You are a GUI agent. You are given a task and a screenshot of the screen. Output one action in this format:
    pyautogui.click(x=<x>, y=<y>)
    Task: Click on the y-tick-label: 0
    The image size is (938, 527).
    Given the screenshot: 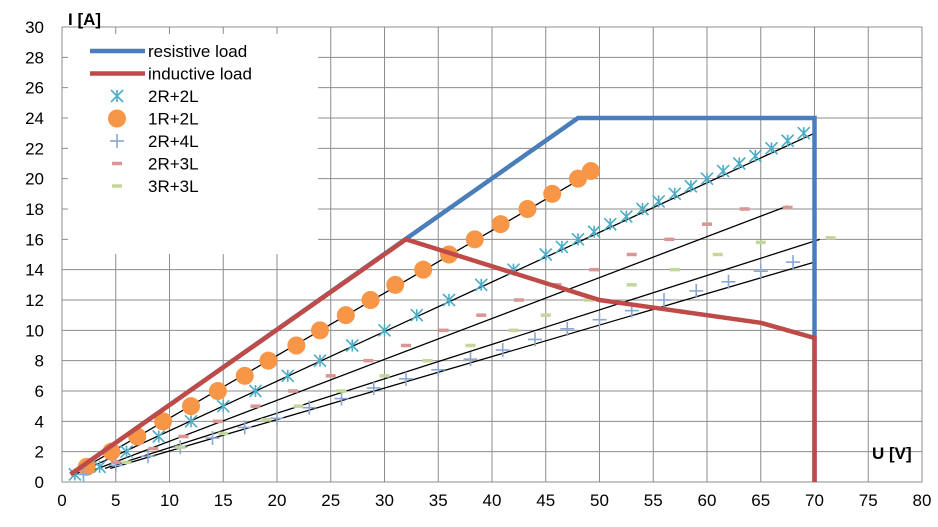 What is the action you would take?
    pyautogui.click(x=39, y=482)
    